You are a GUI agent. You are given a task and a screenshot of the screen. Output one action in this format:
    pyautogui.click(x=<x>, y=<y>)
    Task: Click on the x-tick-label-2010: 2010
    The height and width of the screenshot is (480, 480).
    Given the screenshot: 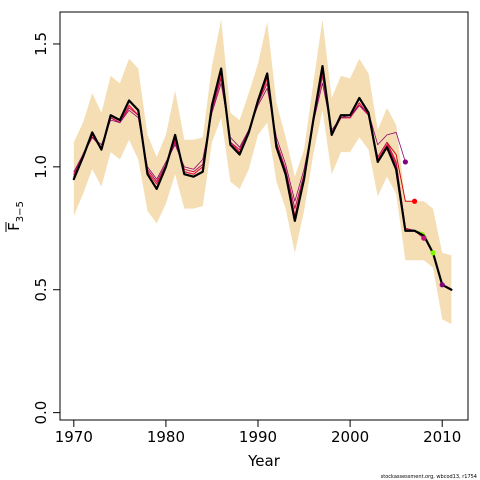 What is the action you would take?
    pyautogui.click(x=442, y=437)
    